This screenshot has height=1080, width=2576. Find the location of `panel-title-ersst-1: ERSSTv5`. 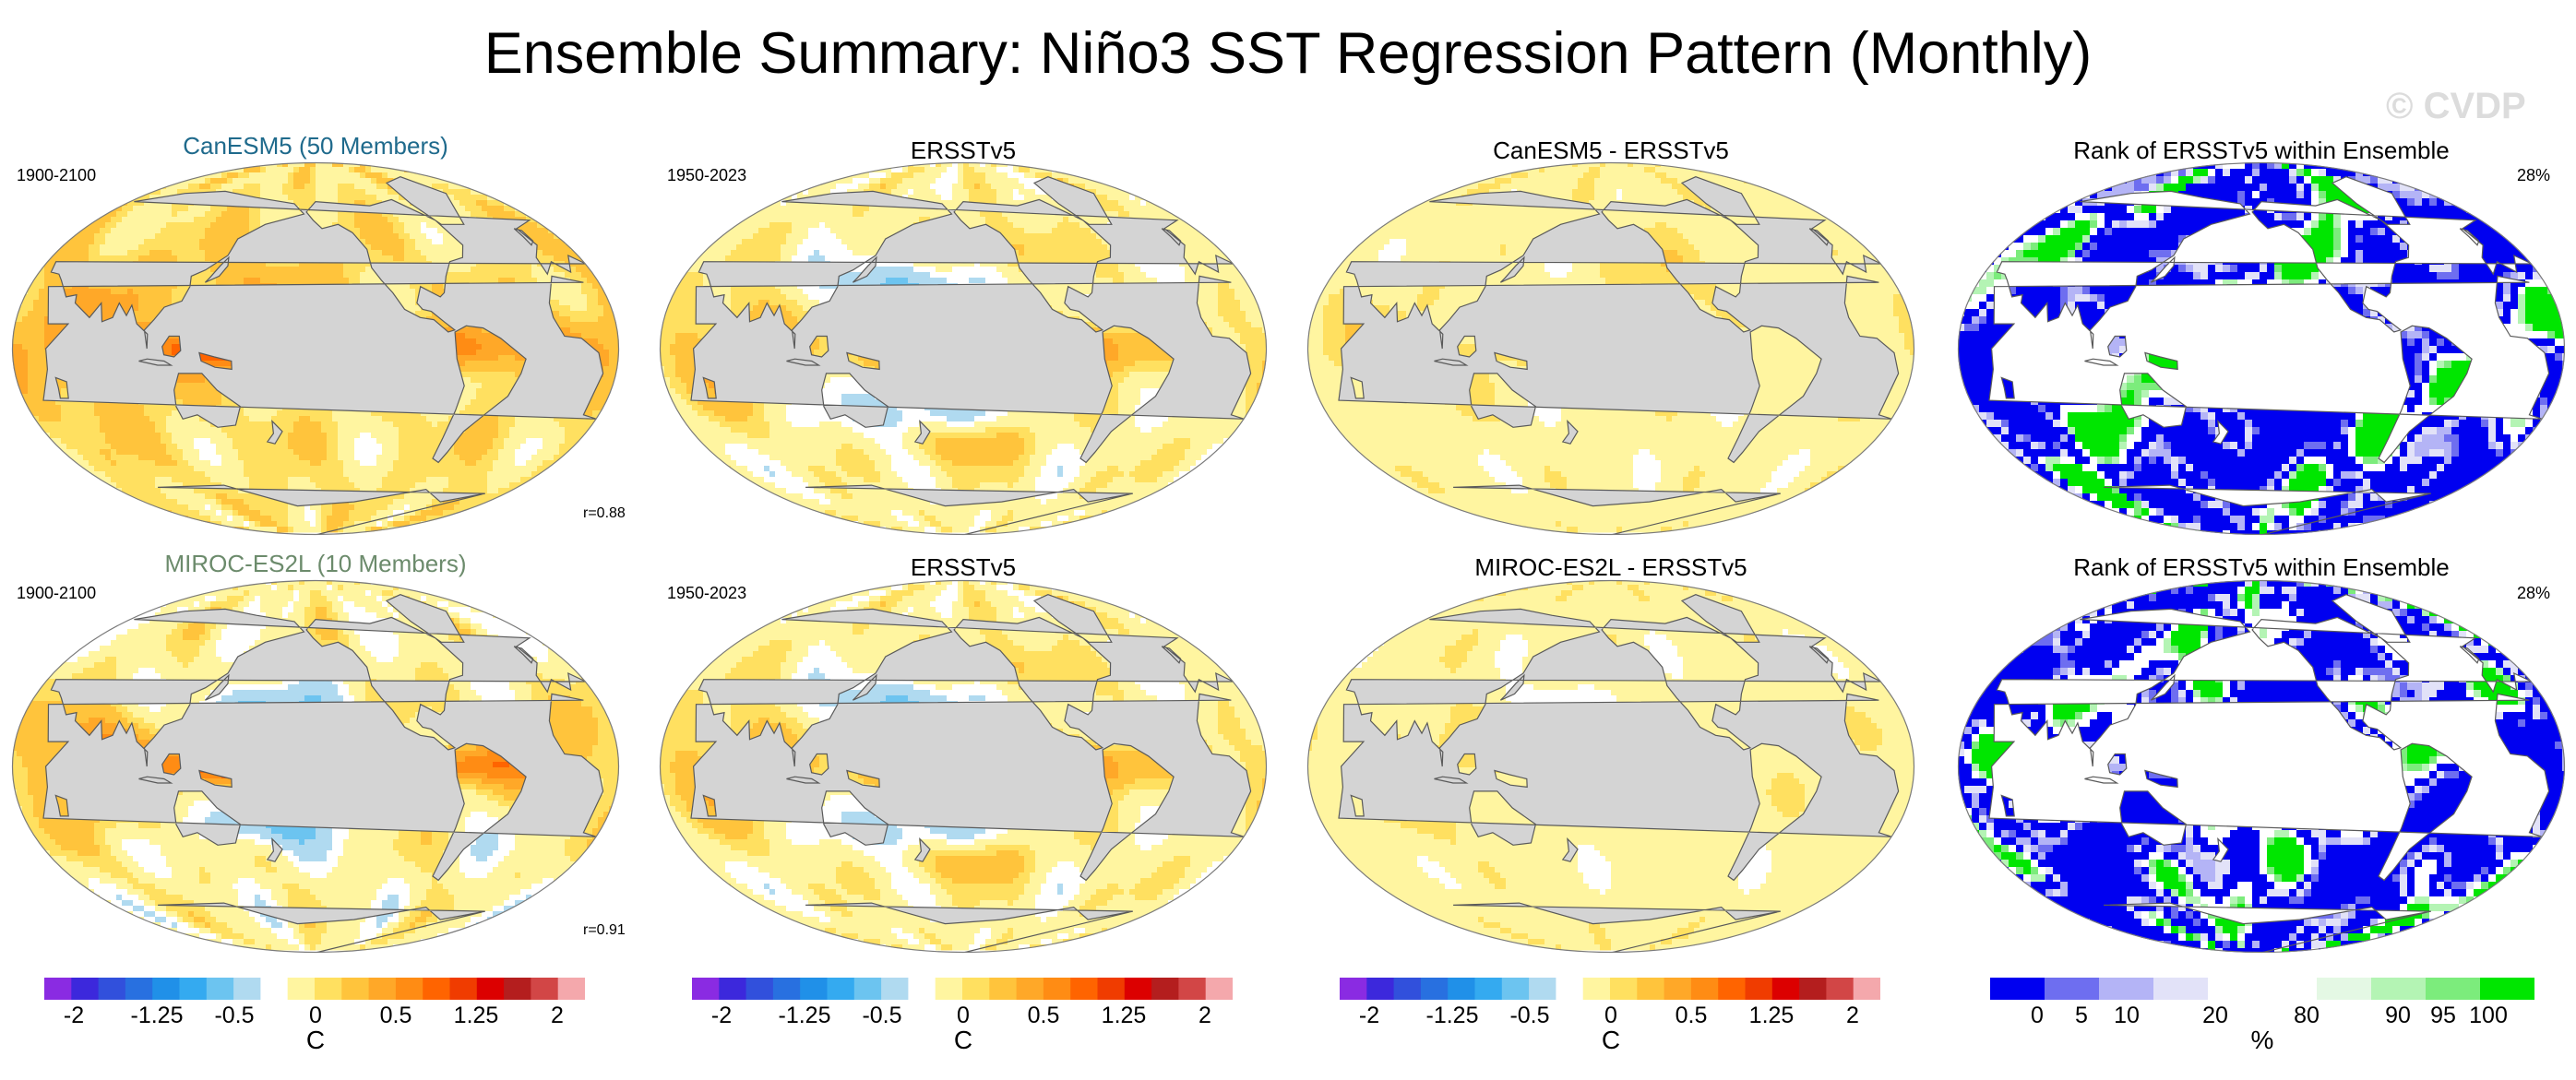

panel-title-ersst-1: ERSSTv5 is located at coordinates (963, 150).